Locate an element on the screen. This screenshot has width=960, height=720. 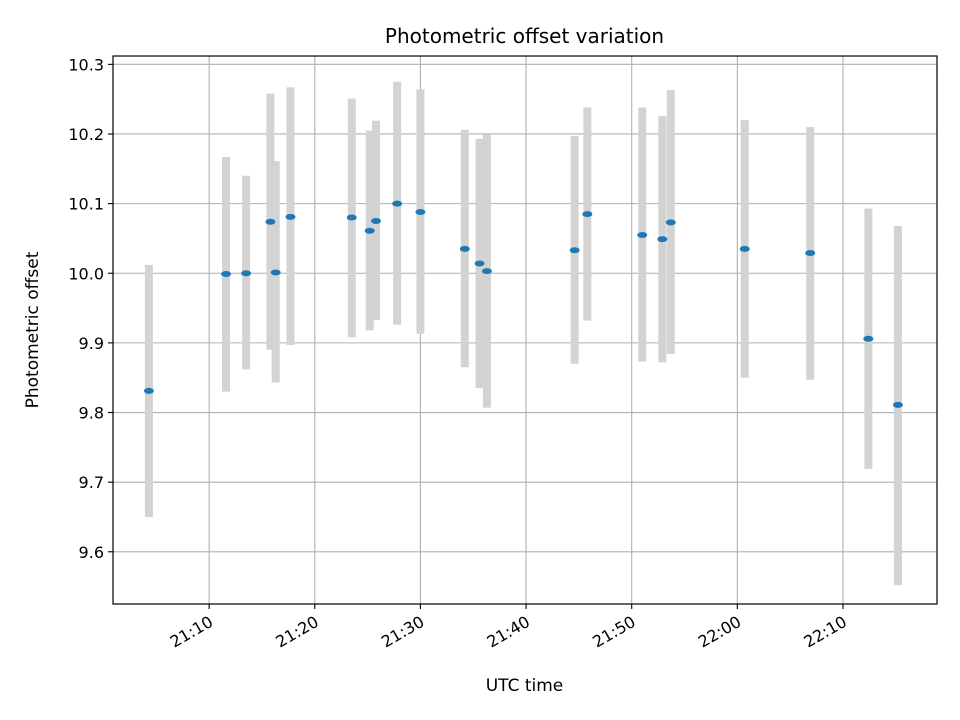
y-tick-label: 9.7 is located at coordinates (91, 482).